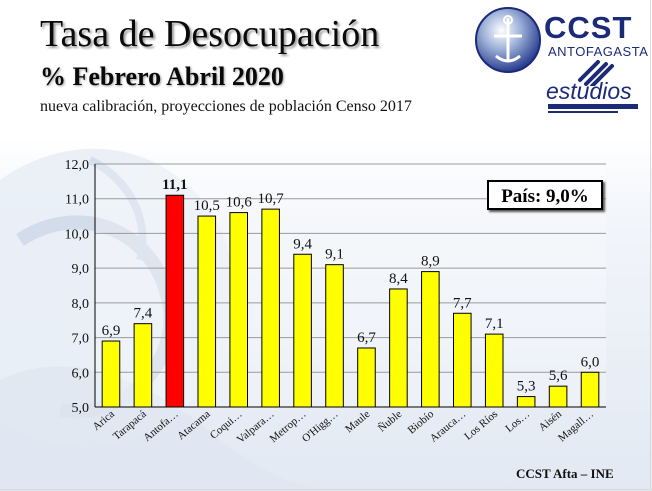  What do you see at coordinates (593, 106) in the screenshot?
I see `logo-underline` at bounding box center [593, 106].